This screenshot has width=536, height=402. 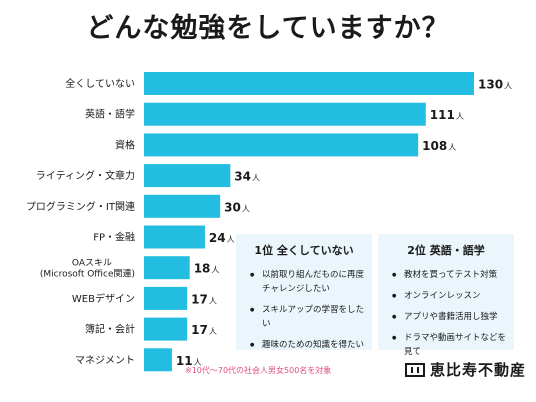 I want to click on category-label: 資格, so click(x=125, y=144).